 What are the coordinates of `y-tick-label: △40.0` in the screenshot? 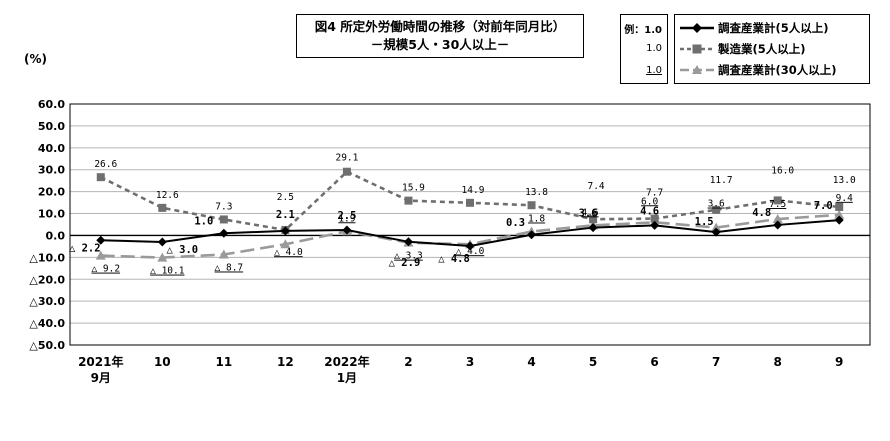 It's located at (47, 323).